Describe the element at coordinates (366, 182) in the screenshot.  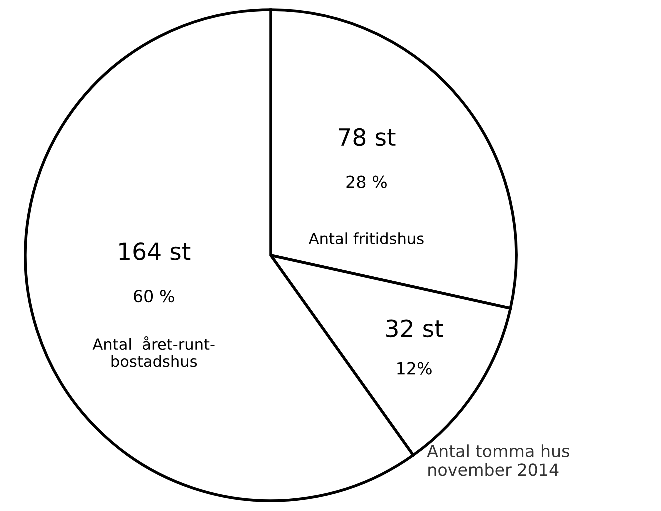
I see `text: 28 %` at that location.